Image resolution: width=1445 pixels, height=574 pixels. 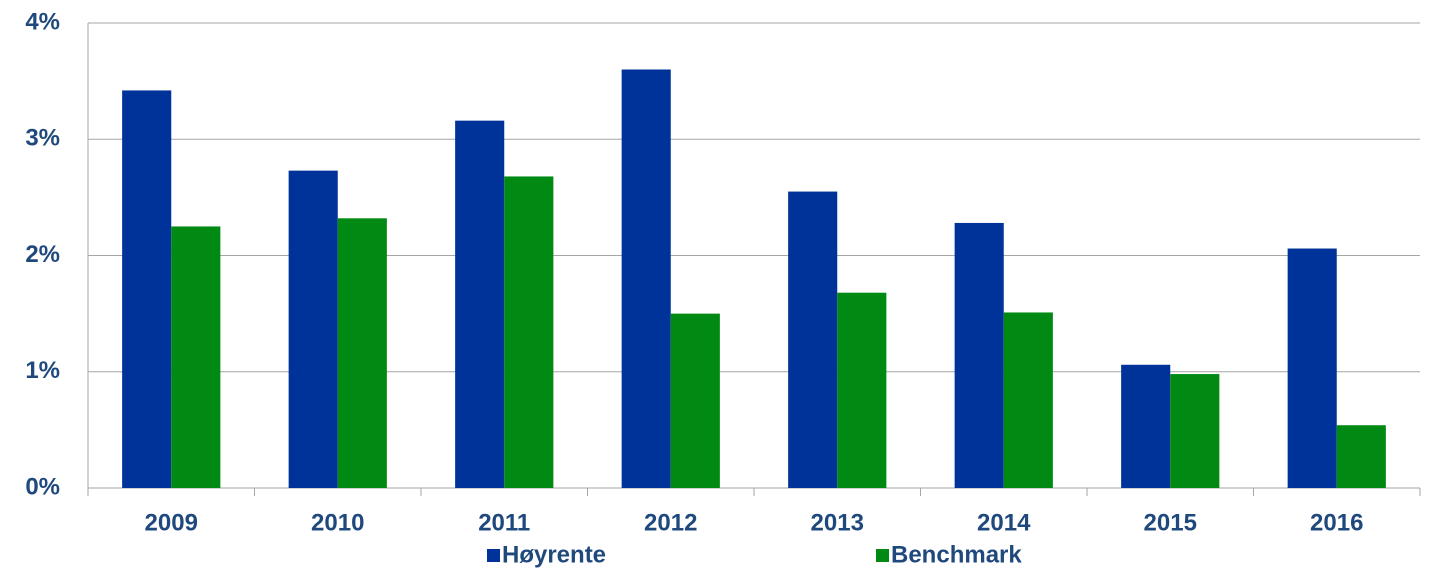 I want to click on x-tick-label: 2015, so click(x=1170, y=522).